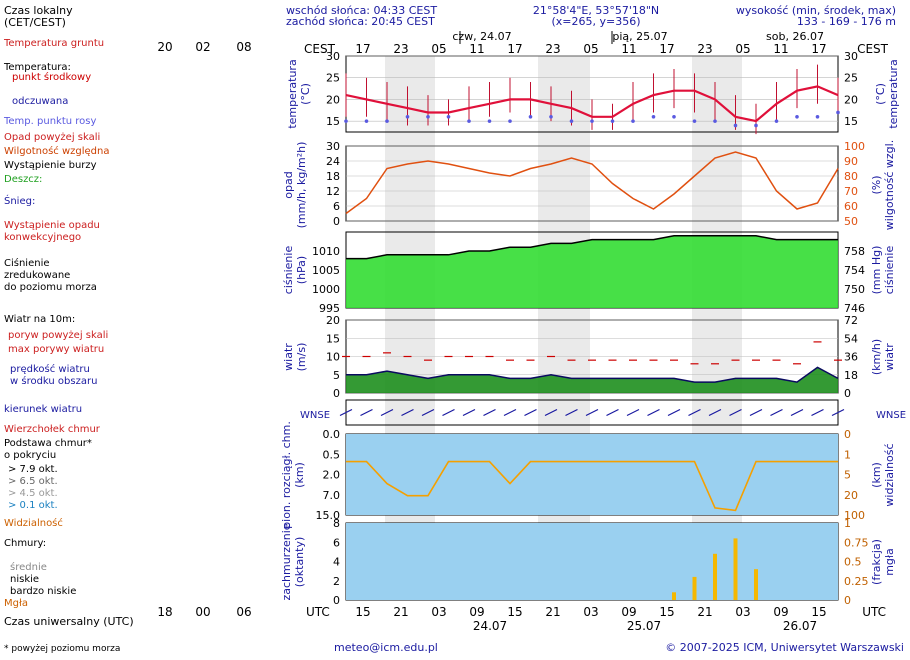 This screenshot has width=910, height=660. Describe the element at coordinates (336, 523) in the screenshot. I see `clouds-tick-left: 8` at that location.